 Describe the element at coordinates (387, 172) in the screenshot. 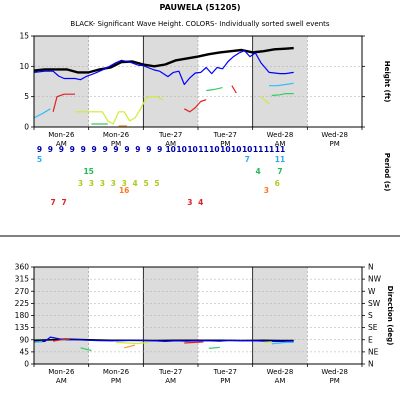

I see `period-label: Period (s)` at that location.